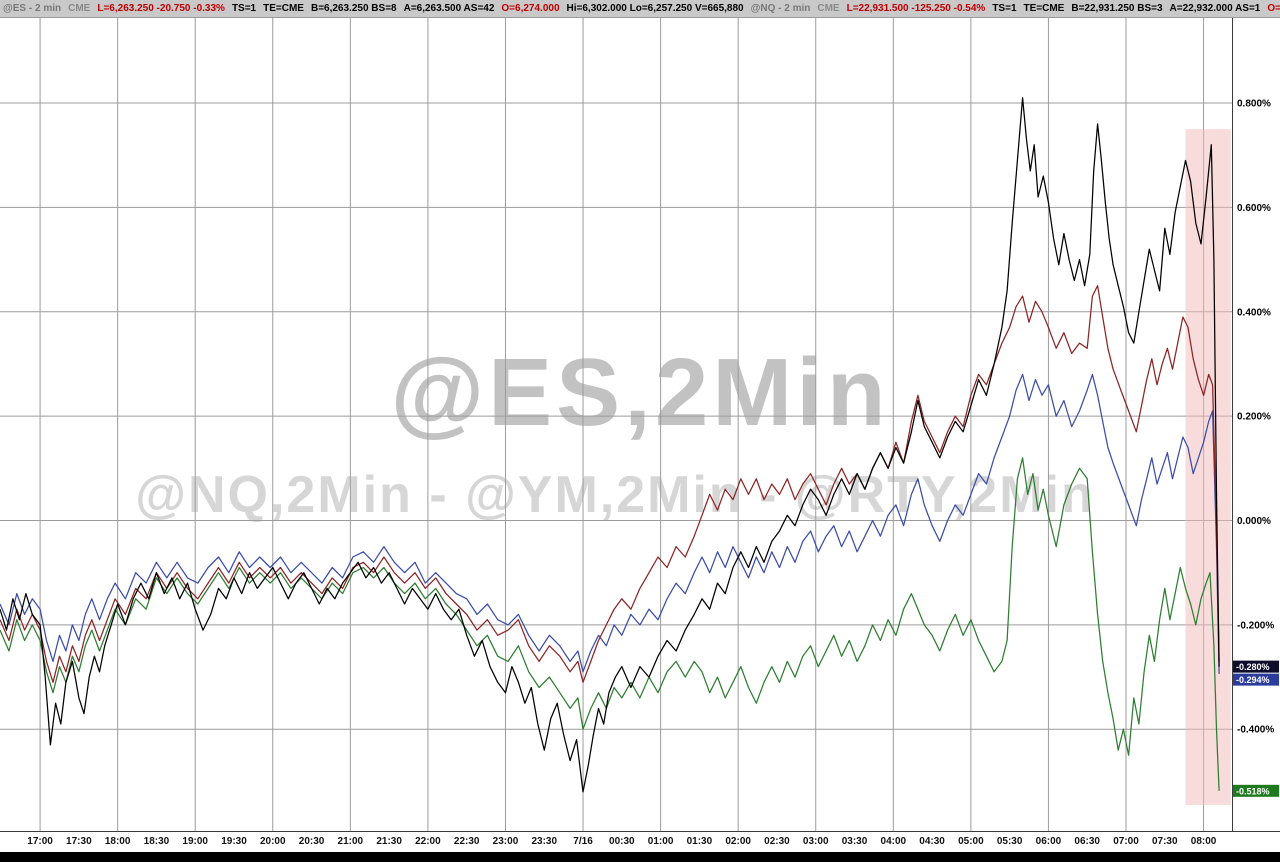 Image resolution: width=1280 pixels, height=862 pixels. I want to click on time-label: 06:00, so click(1048, 841).